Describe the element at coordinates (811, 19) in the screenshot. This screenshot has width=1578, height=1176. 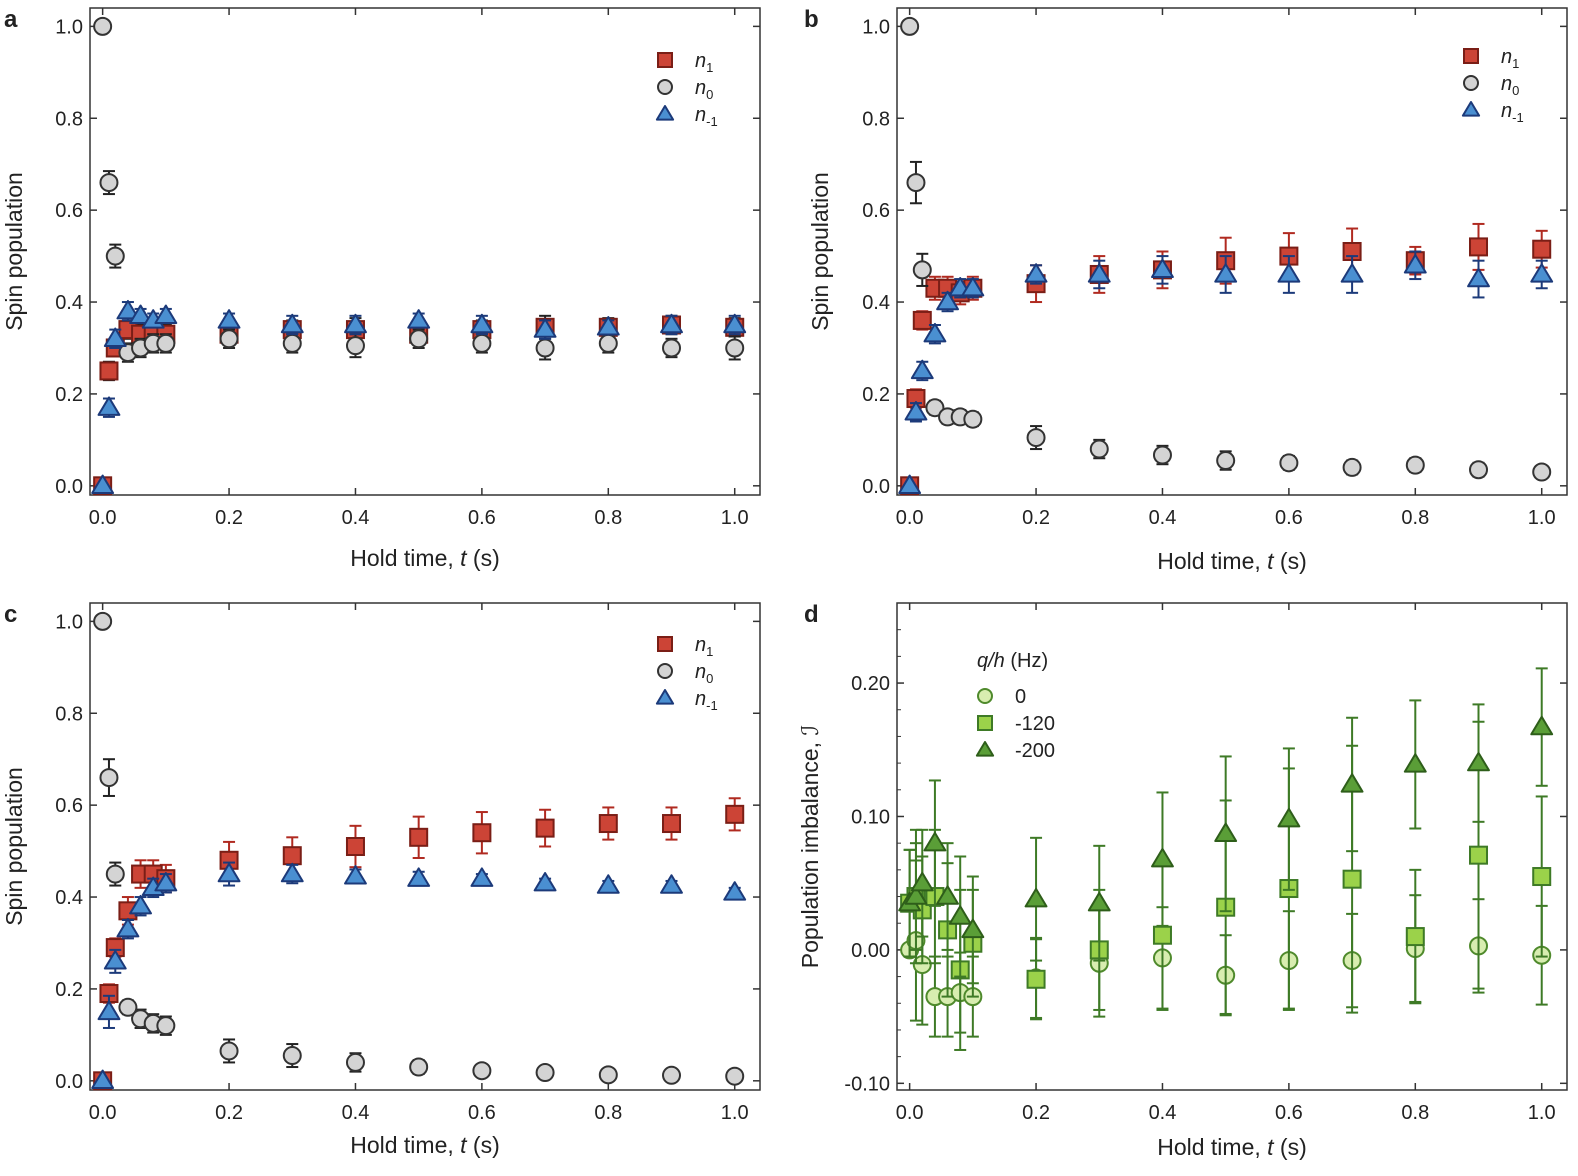
I see `panel-letter: b` at that location.